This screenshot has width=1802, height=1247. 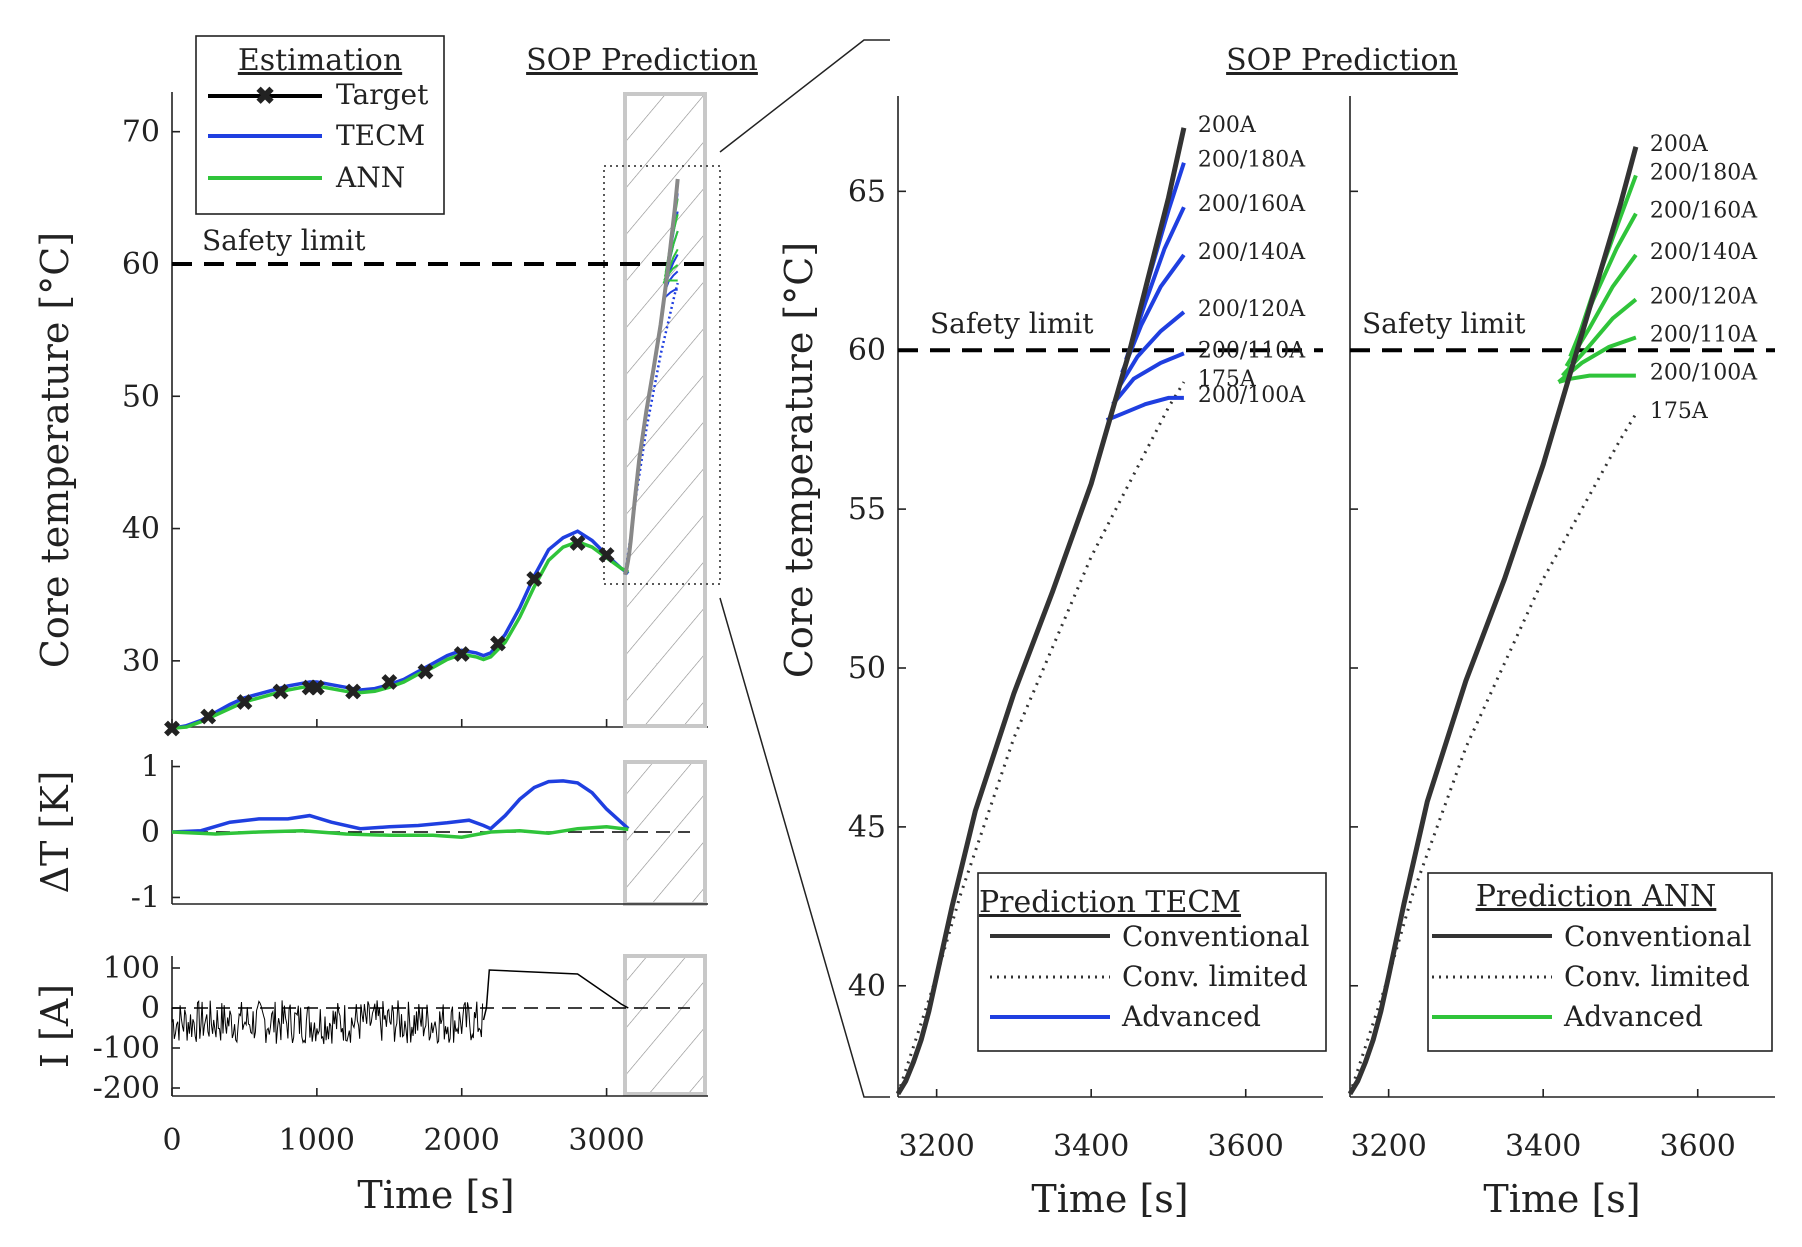 What do you see at coordinates (265, 95) in the screenshot?
I see `legend-target-marker: ✖` at bounding box center [265, 95].